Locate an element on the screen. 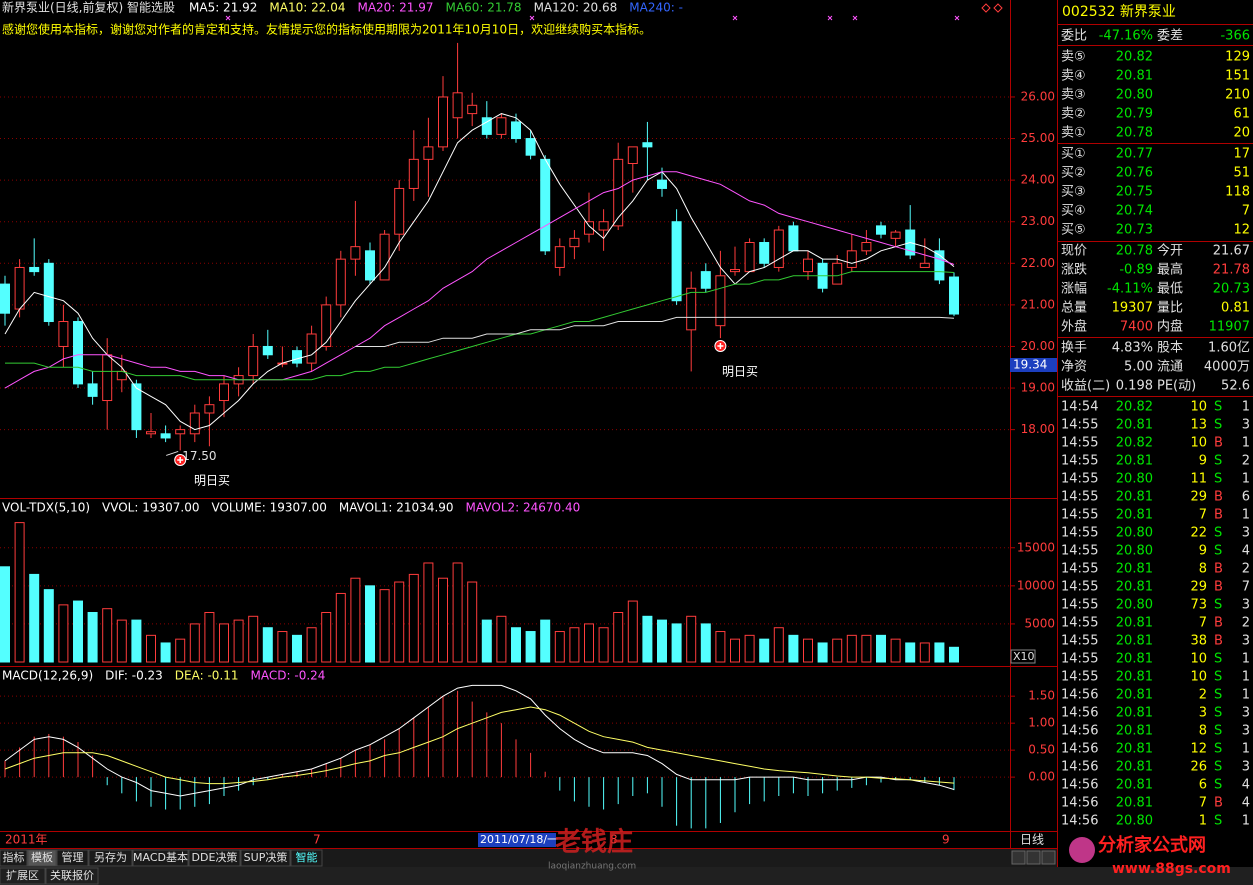 Image resolution: width=1253 pixels, height=885 pixels. period-label: 日线 is located at coordinates (1032, 840).